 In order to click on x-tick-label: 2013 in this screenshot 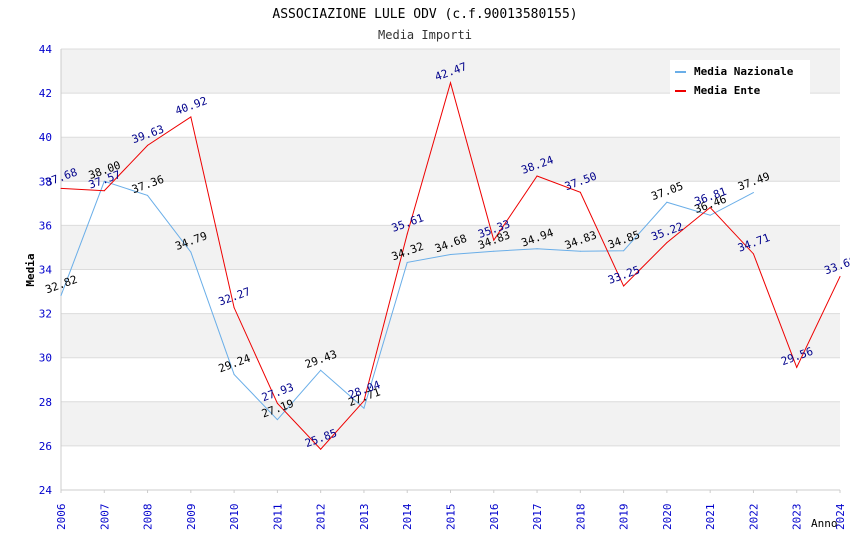, I will do `click(364, 517)`.